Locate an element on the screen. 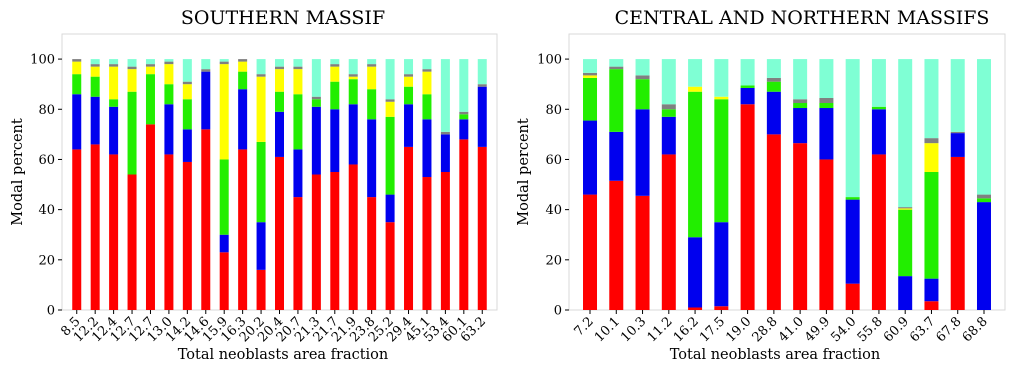 The width and height of the screenshot is (1013, 369). chart-title: SOUTHERN MASSIF is located at coordinates (283, 18).